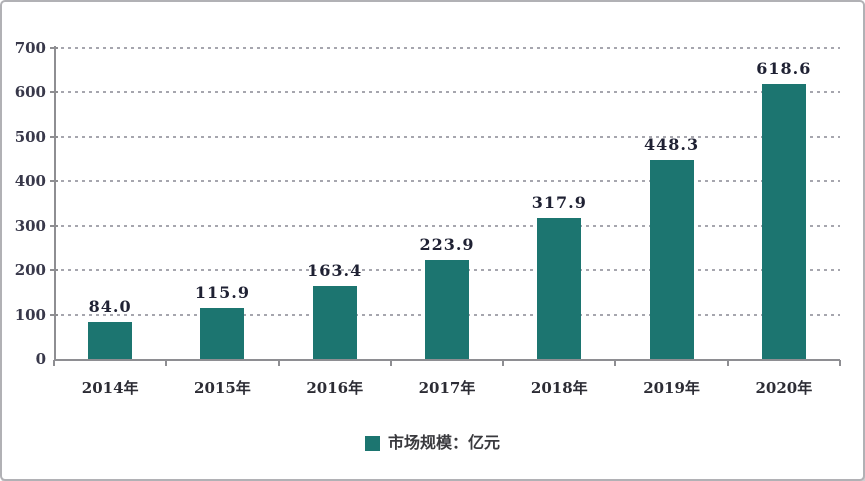 The image size is (865, 481). What do you see at coordinates (30, 92) in the screenshot?
I see `y-axis-label: 600` at bounding box center [30, 92].